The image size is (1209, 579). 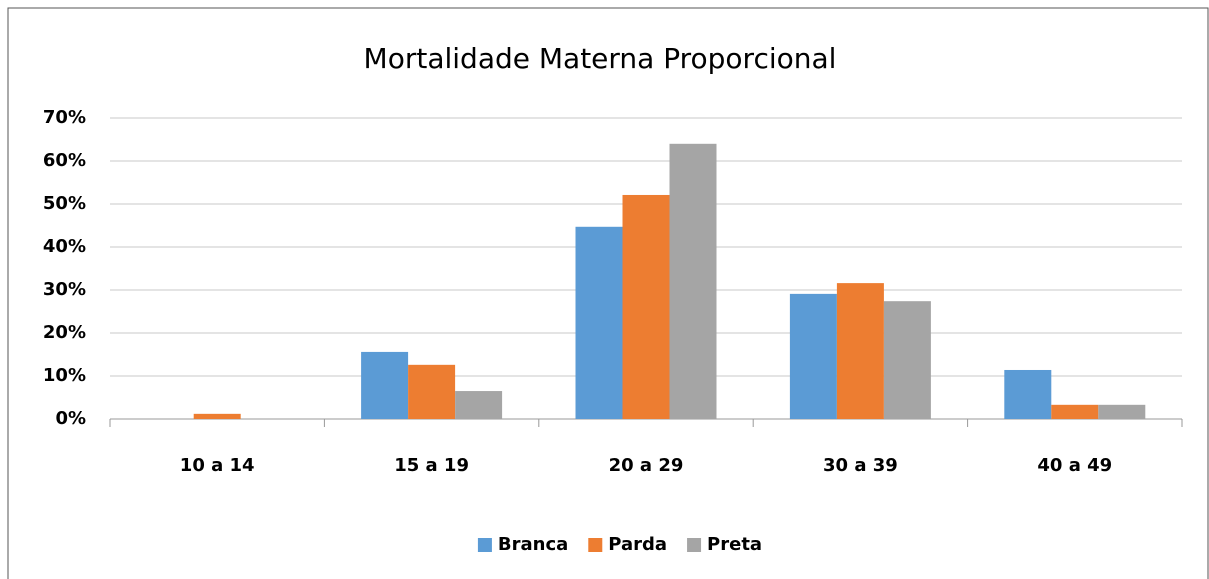 What do you see at coordinates (70, 418) in the screenshot?
I see `y-tick-label: 0%` at bounding box center [70, 418].